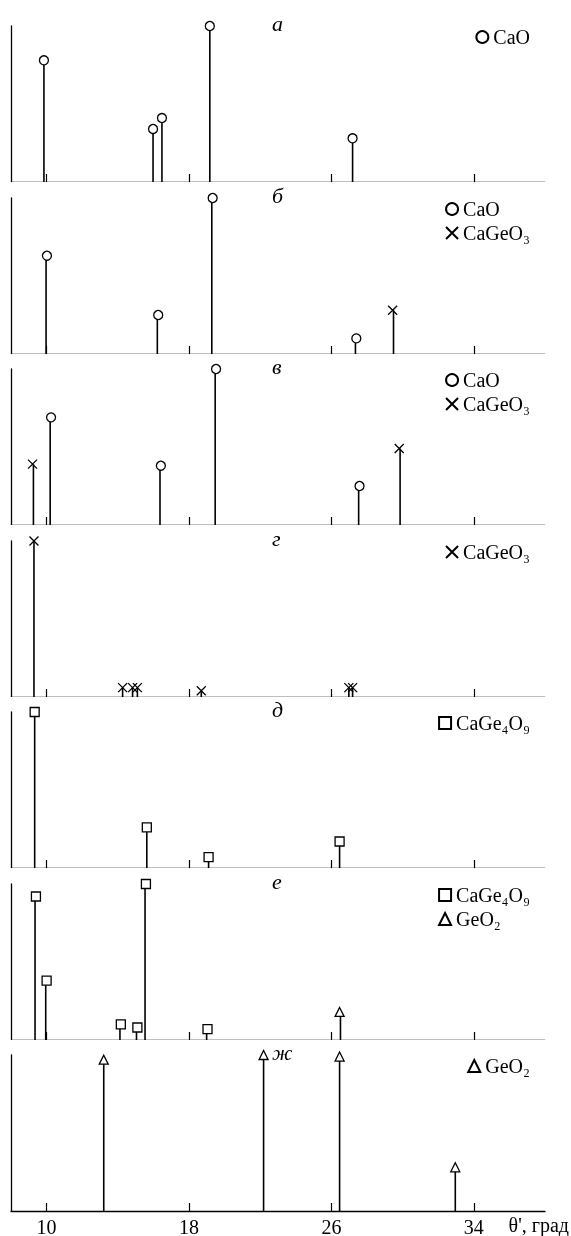 The width and height of the screenshot is (571, 1236). I want to click on x-tick-label: 34, so click(473, 1226).